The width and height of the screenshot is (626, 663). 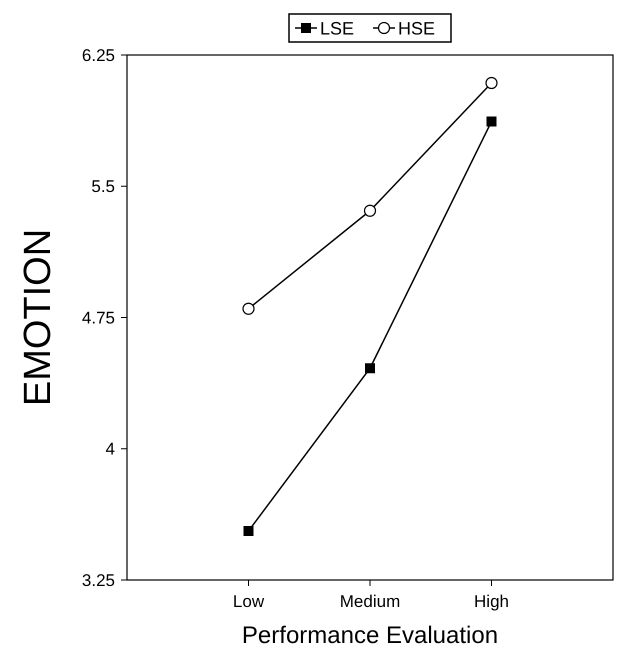 I want to click on x-tick-label: High, so click(x=491, y=601).